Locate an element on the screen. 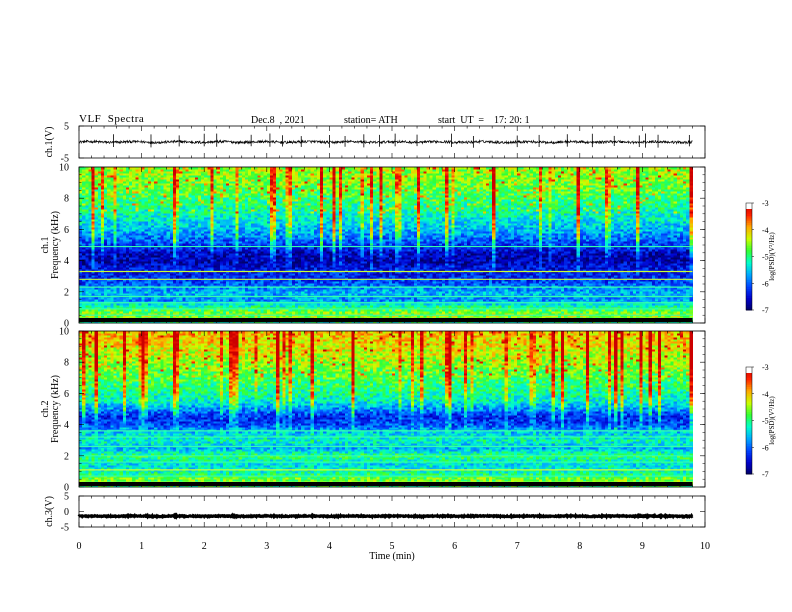  ch1-voltage-trace is located at coordinates (386, 141).